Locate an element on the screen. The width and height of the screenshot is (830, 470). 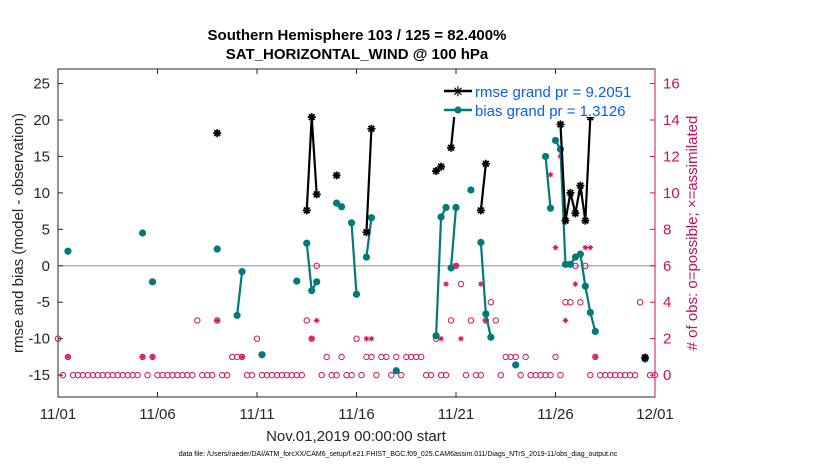
legend-box is located at coordinates (544, 97).